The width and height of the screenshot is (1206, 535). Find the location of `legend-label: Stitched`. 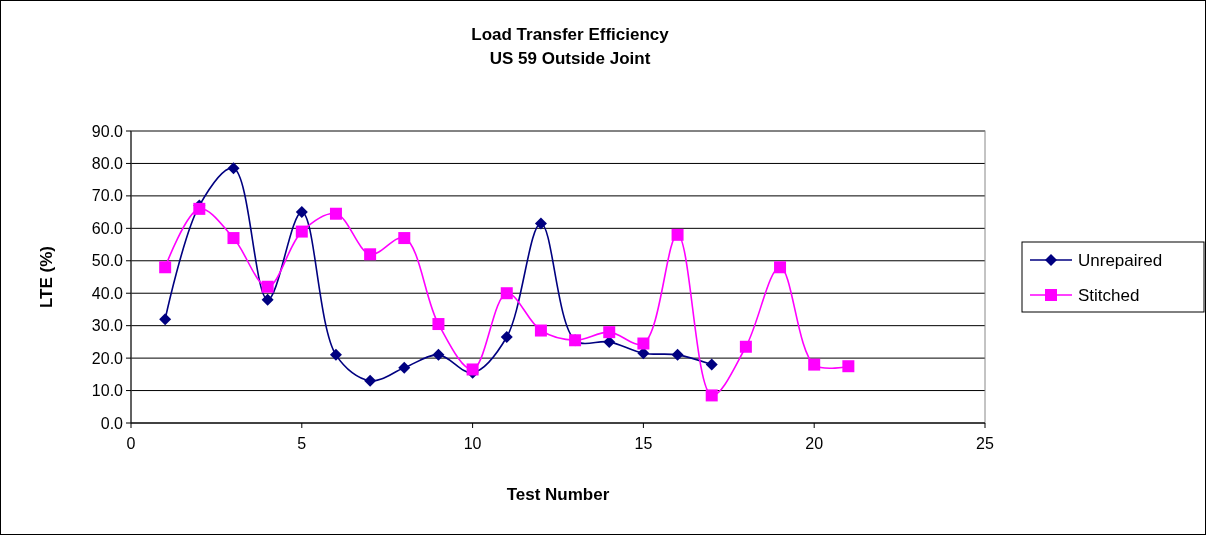

legend-label: Stitched is located at coordinates (1109, 295).